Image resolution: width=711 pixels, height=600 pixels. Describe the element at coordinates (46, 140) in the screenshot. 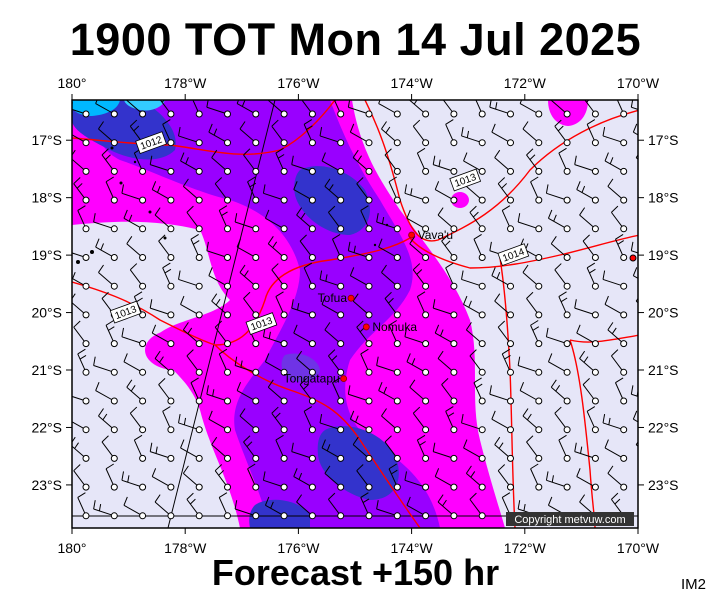

I see `lat-label-left: 17°S` at that location.